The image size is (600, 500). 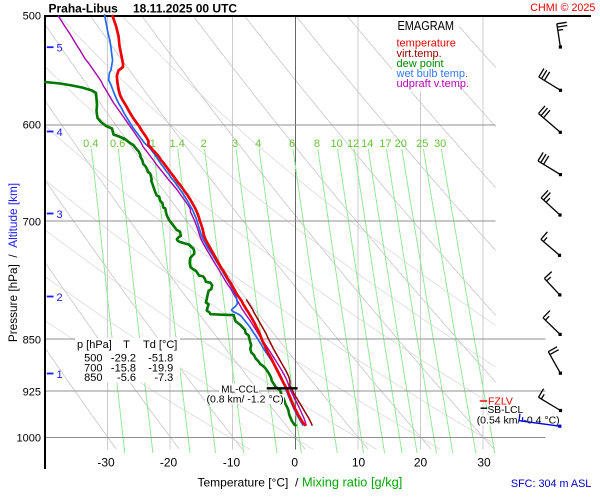 What do you see at coordinates (29, 439) in the screenshot?
I see `svg-text: 1000` at bounding box center [29, 439].